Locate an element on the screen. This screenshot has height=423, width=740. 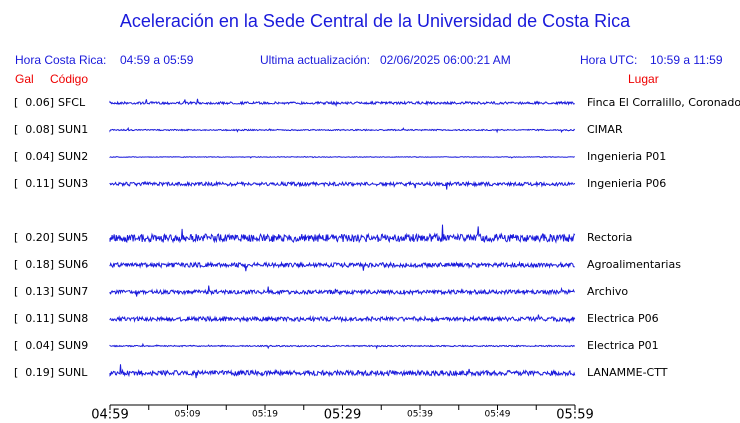
gal-value: [ 0.19] is located at coordinates (34, 372).